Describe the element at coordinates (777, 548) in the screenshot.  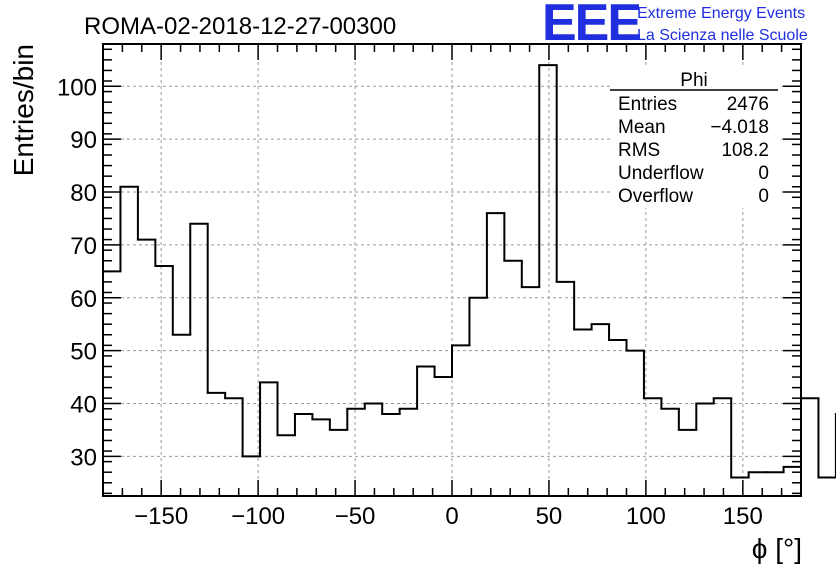
I see `x-axis-title: ϕ [°]` at that location.